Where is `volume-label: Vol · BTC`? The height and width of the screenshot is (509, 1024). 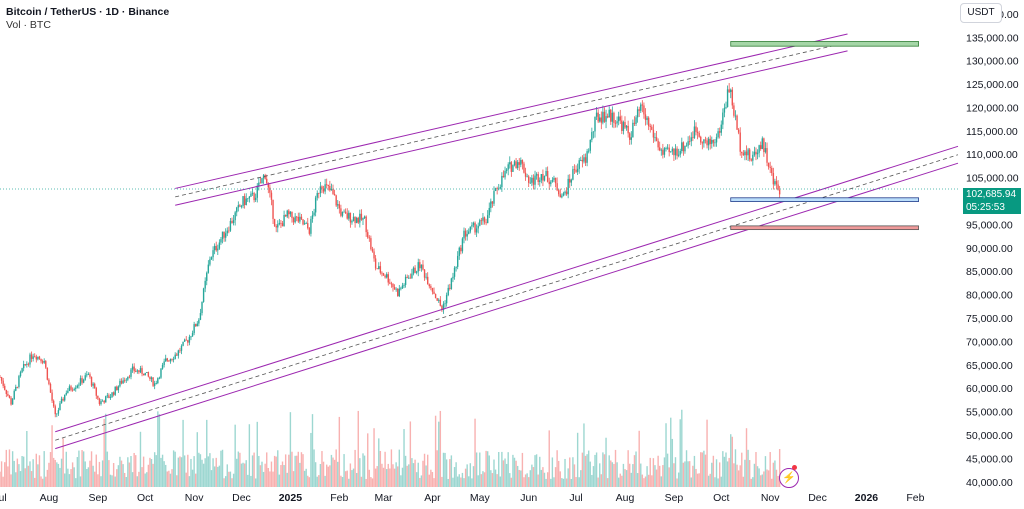 volume-label: Vol · BTC is located at coordinates (28, 25).